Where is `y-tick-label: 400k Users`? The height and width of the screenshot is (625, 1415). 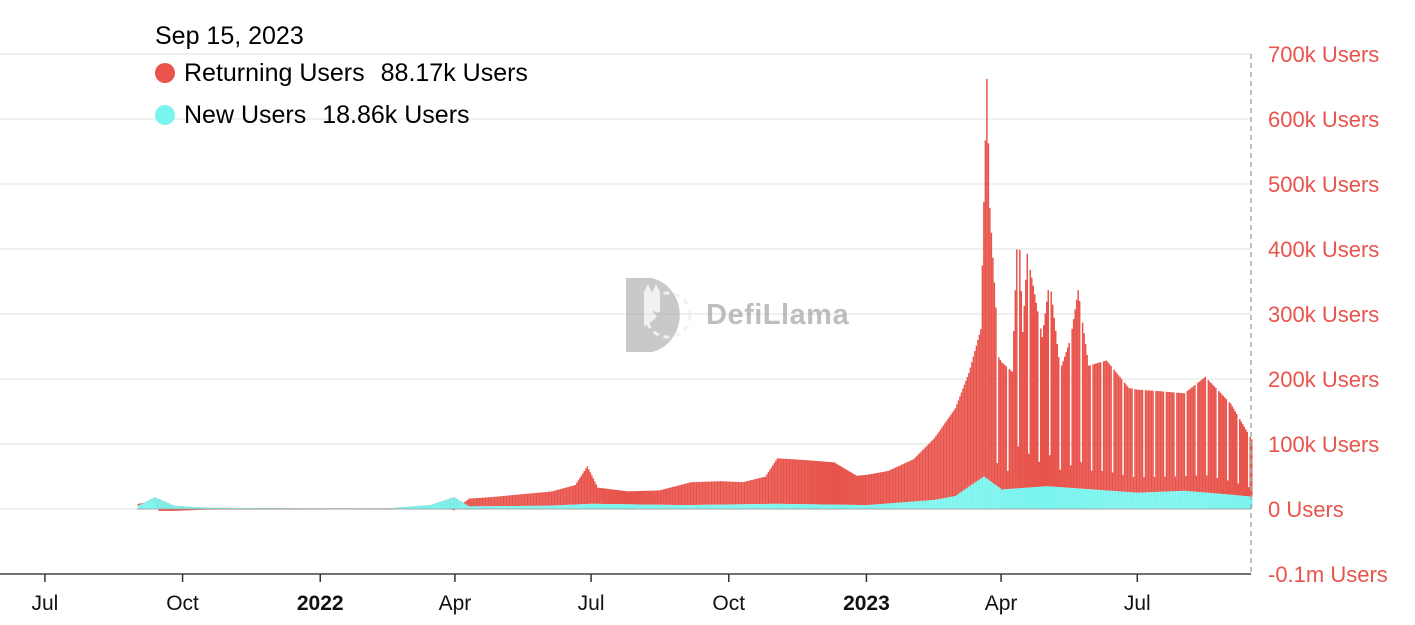 y-tick-label: 400k Users is located at coordinates (1323, 249).